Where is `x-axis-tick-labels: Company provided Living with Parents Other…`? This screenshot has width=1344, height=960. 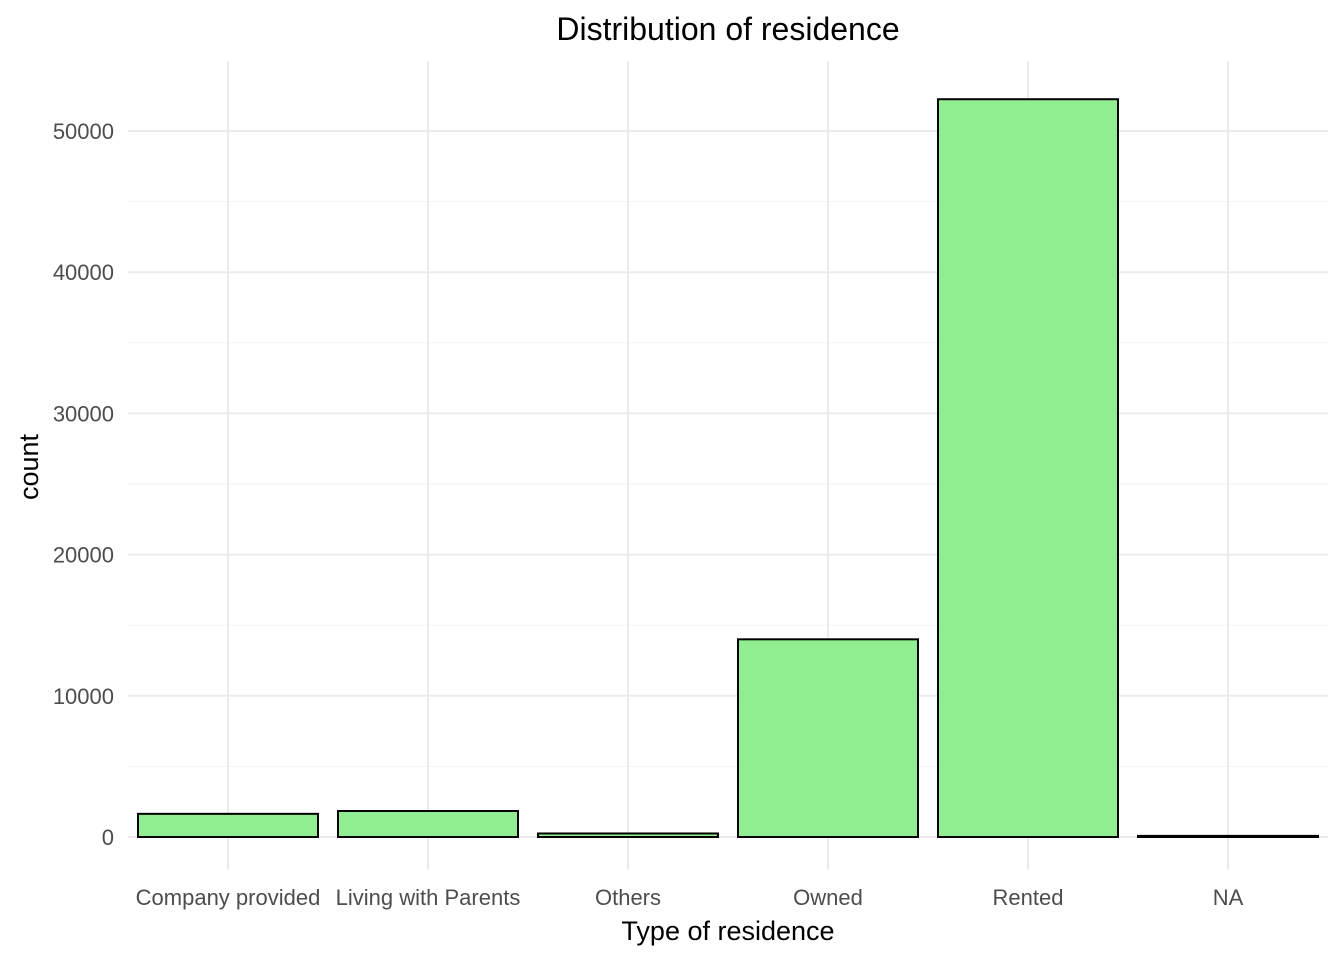
x-axis-tick-labels: Company provided Living with Parents Other… is located at coordinates (690, 897).